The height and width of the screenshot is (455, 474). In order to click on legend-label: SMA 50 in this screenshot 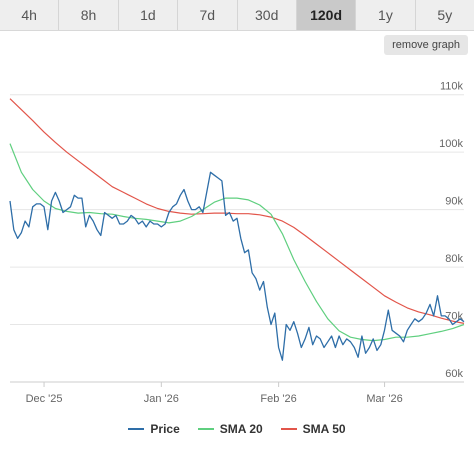, I will do `click(324, 429)`.